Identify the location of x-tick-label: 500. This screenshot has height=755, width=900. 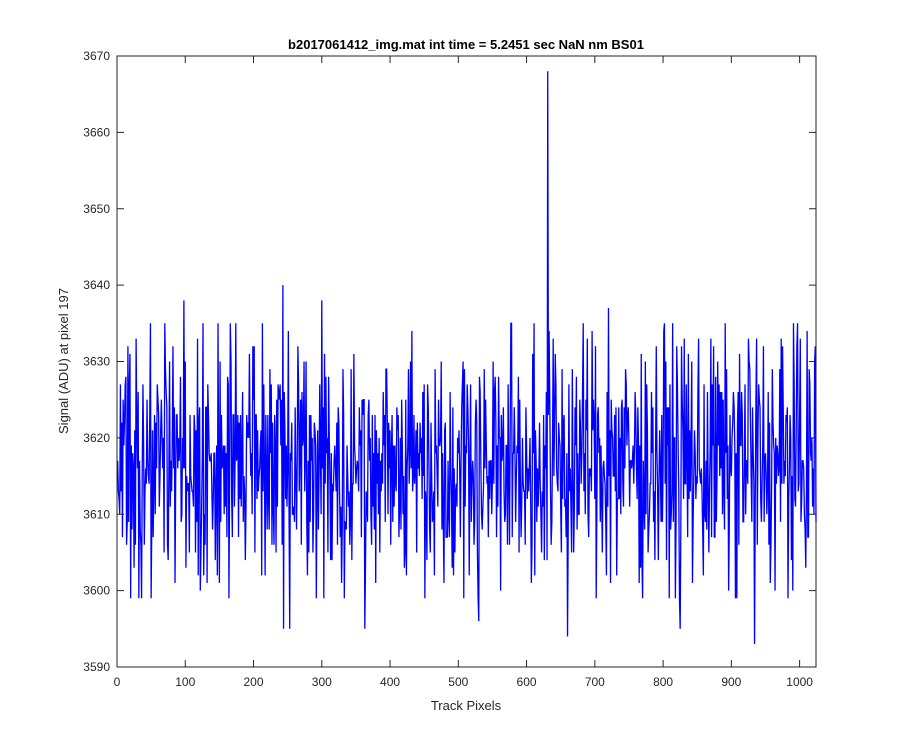
(458, 682).